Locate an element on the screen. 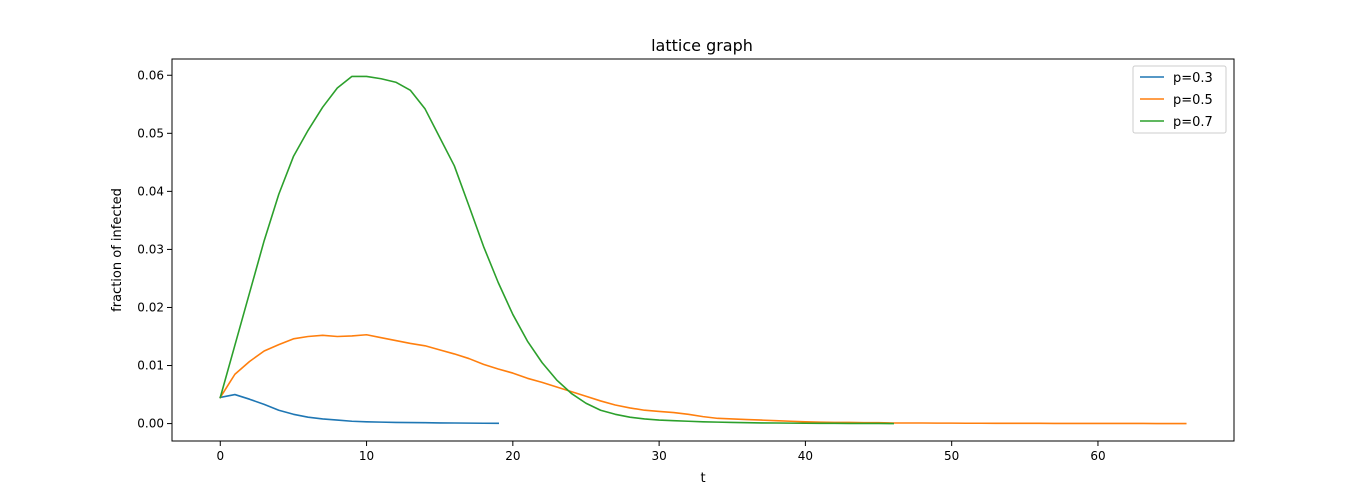 Image resolution: width=1370 pixels, height=500 pixels. y-axis: 0.00 0.01 0.02 0.03 0.04 0.05 0.06 is located at coordinates (154, 249).